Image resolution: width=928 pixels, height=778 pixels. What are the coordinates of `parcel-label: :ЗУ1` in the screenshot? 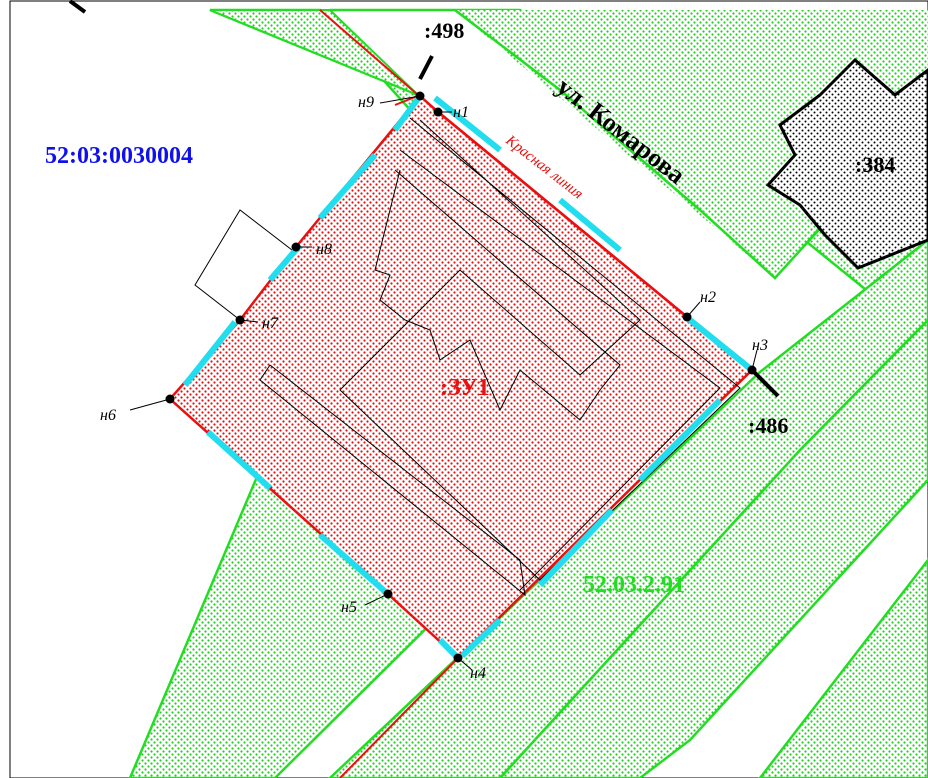 It's located at (465, 388).